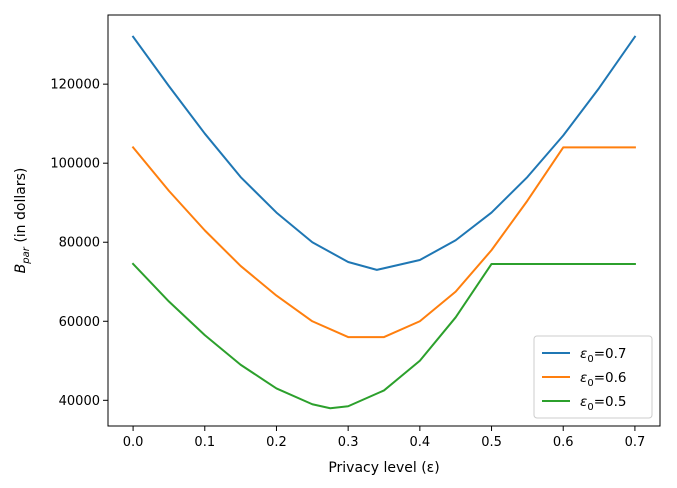  Describe the element at coordinates (75, 164) in the screenshot. I see `y-tick-label: 100000` at that location.